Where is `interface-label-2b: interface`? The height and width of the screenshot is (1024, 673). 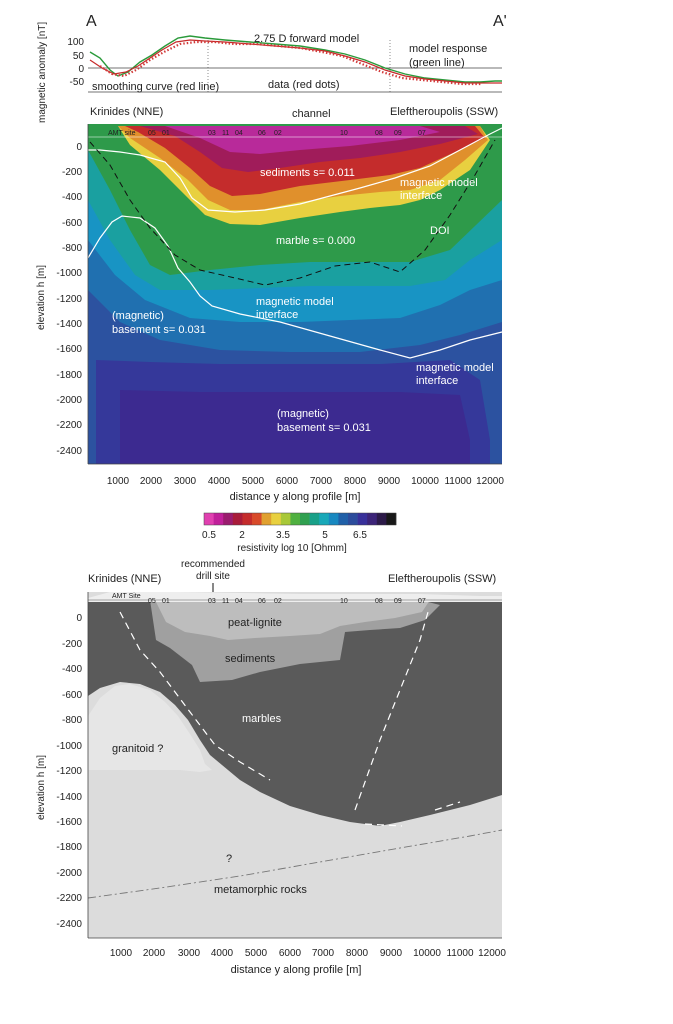
interface-label-2b: interface is located at coordinates (277, 315).